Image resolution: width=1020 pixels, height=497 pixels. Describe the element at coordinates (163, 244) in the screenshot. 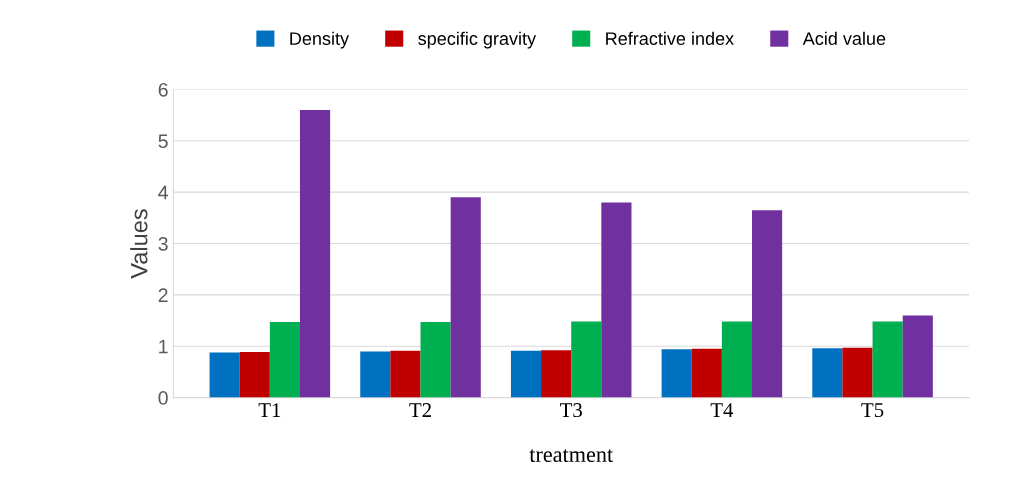

I see `y-tick-label: 3` at that location.